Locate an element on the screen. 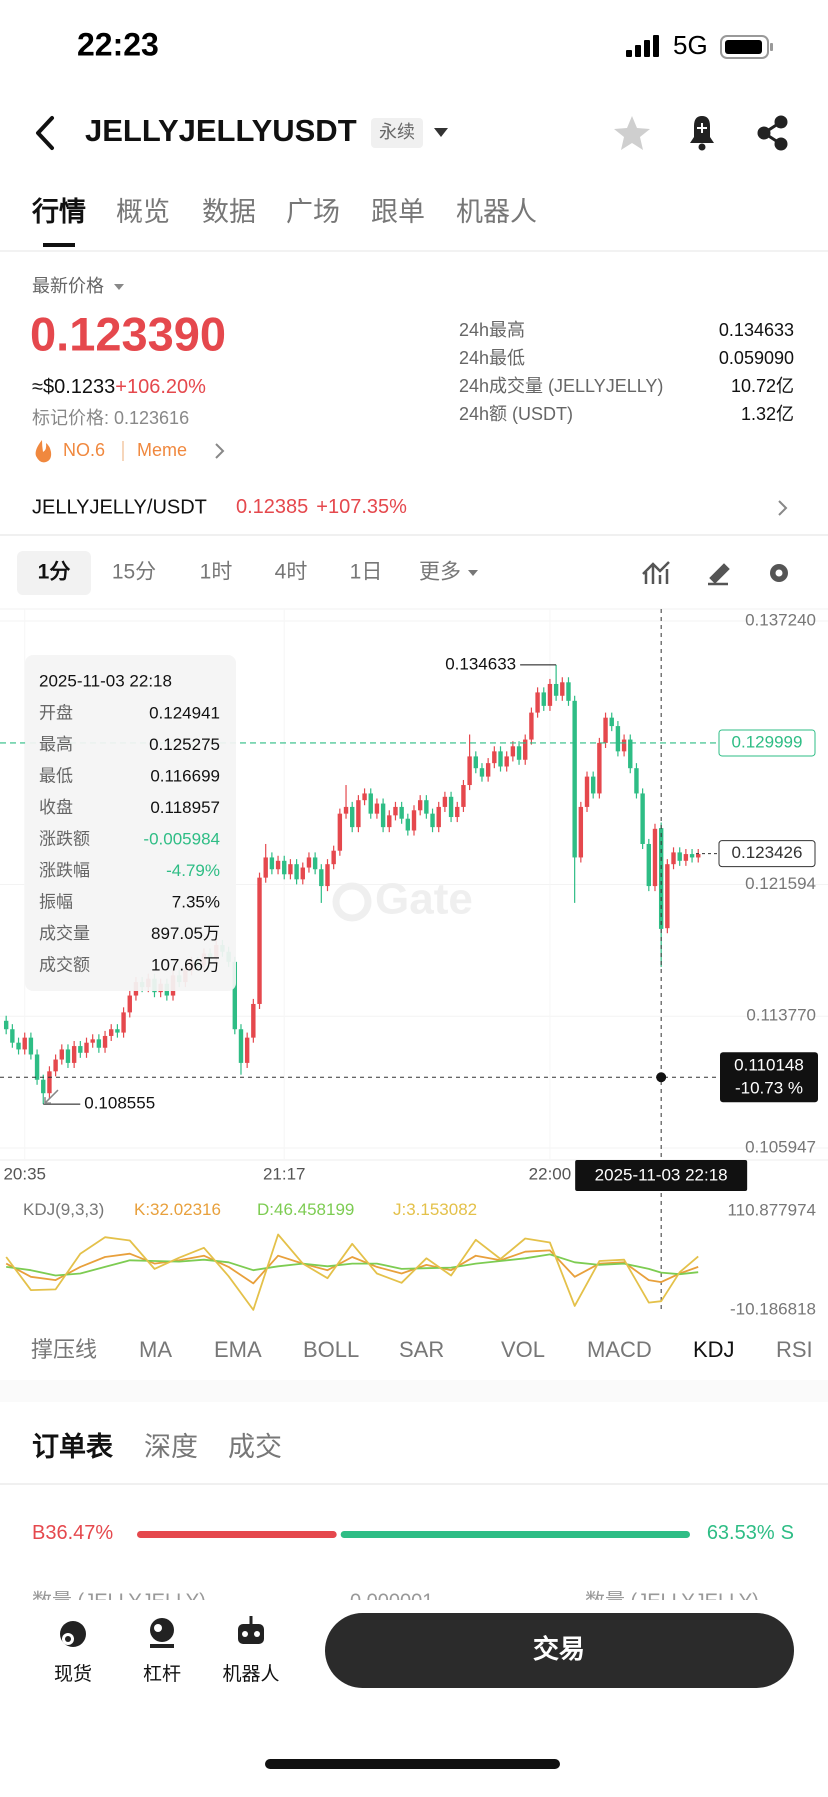  timeframe: 1时 is located at coordinates (216, 572).